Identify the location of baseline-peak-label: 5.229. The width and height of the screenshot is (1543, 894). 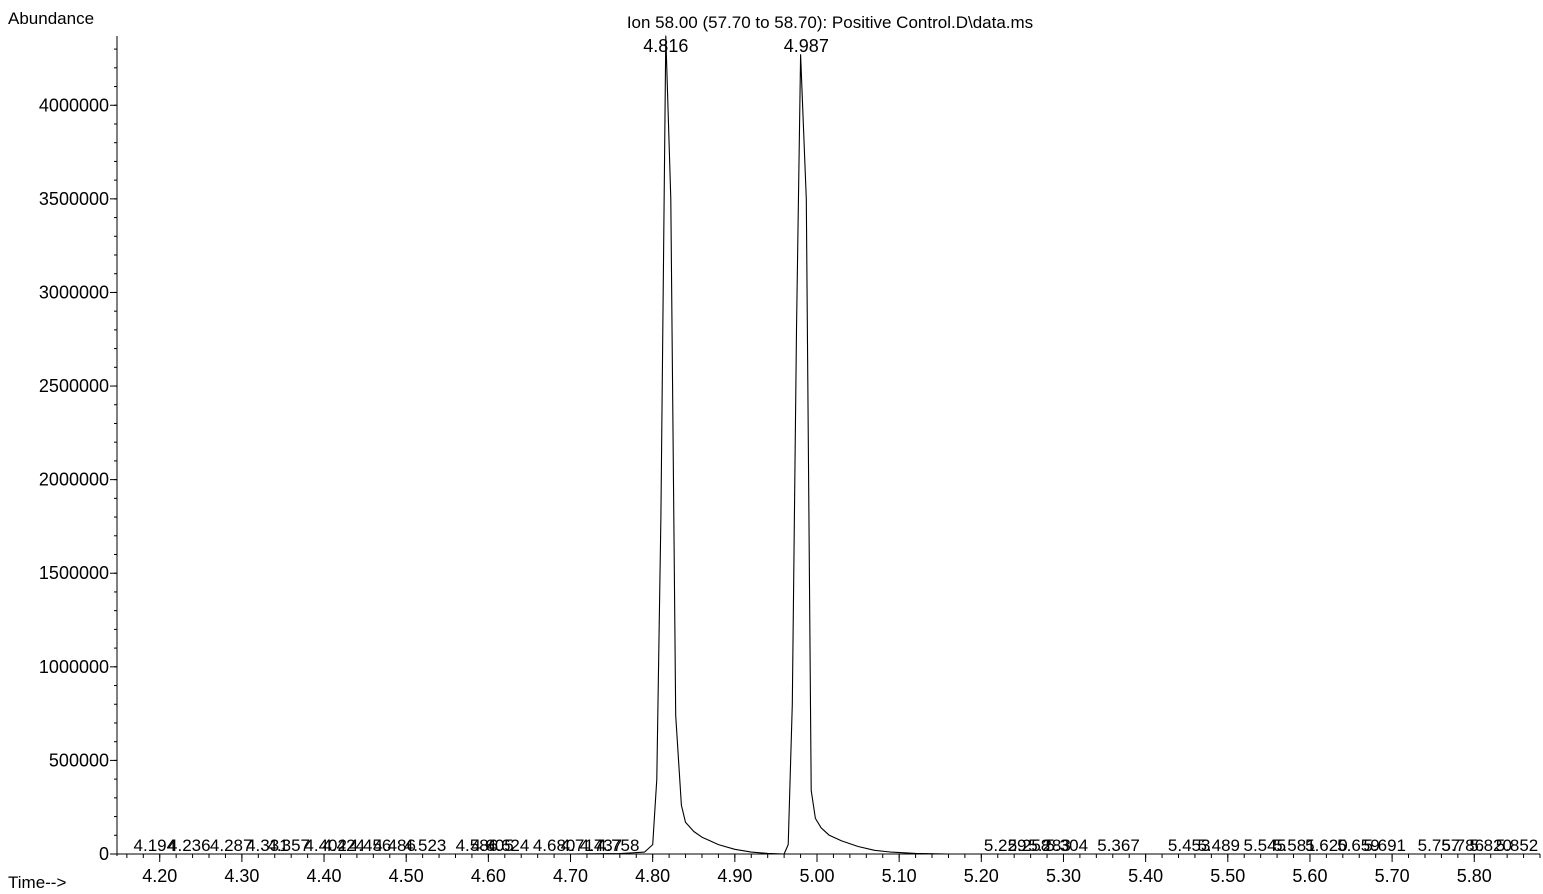
(1005, 845).